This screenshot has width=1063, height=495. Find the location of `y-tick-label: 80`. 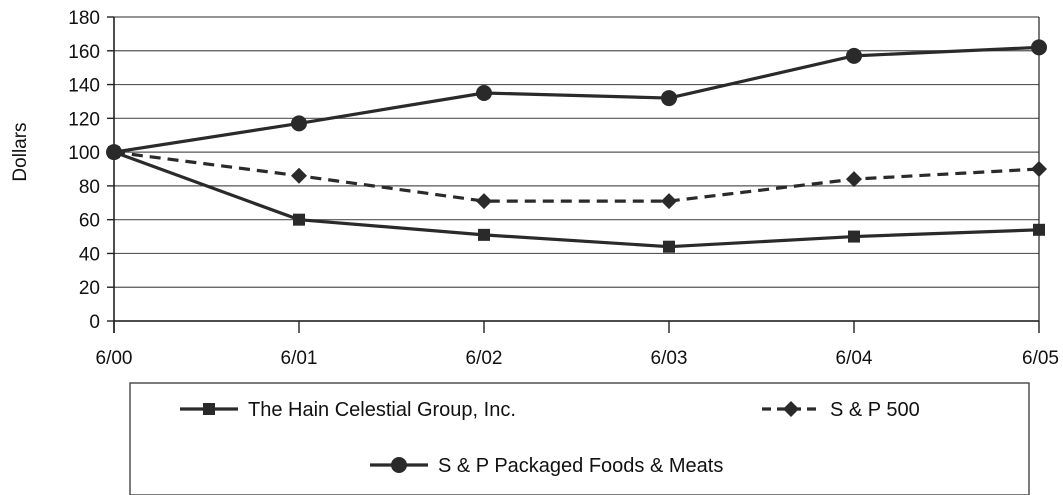

y-tick-label: 80 is located at coordinates (89, 187).